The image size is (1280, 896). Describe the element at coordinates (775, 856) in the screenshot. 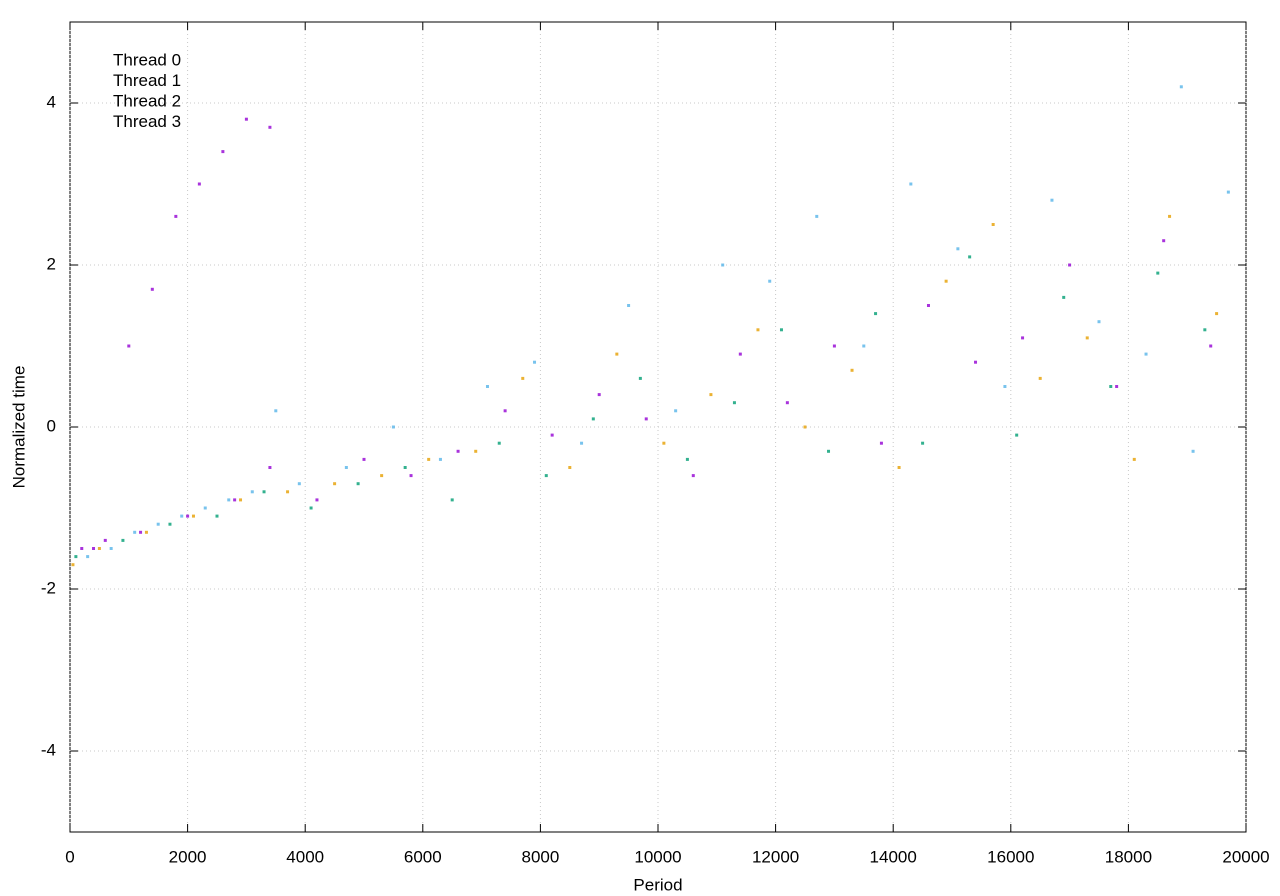

I see `x-tick-label: 12000` at that location.